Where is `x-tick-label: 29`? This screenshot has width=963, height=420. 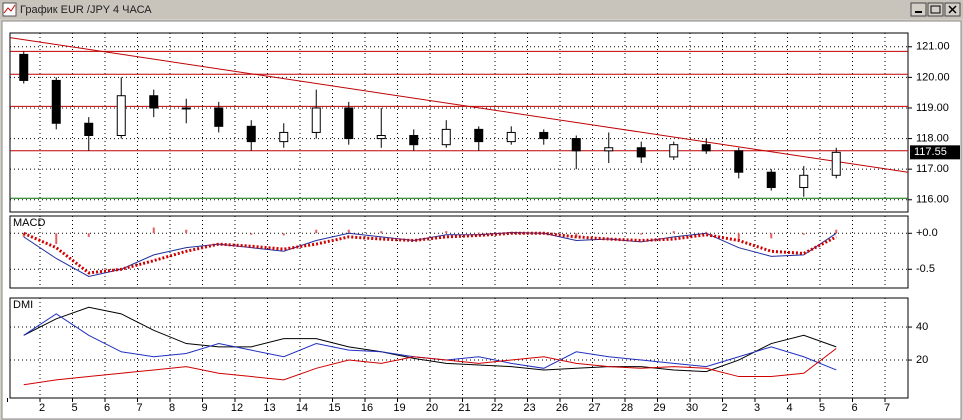
x-tick-label: 29 is located at coordinates (659, 408).